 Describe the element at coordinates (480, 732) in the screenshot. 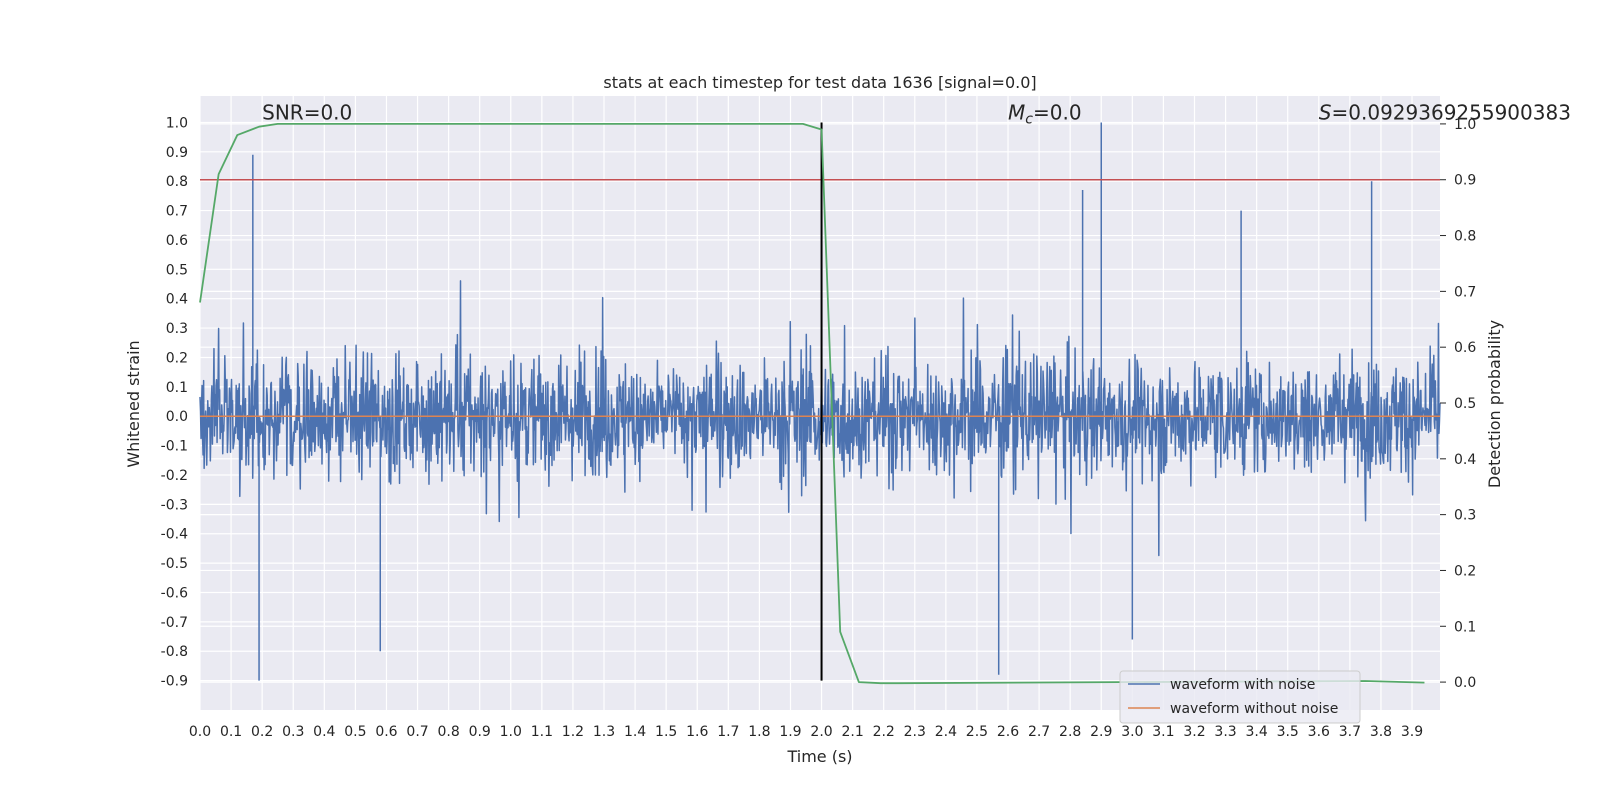

I see `x-tick-label: 0.9` at that location.